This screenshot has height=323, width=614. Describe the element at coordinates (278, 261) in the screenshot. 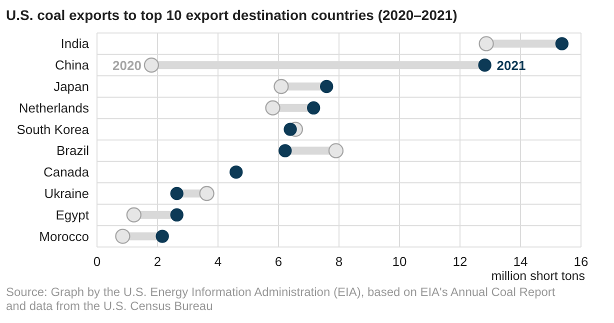

I see `x-tick-label: 6` at that location.